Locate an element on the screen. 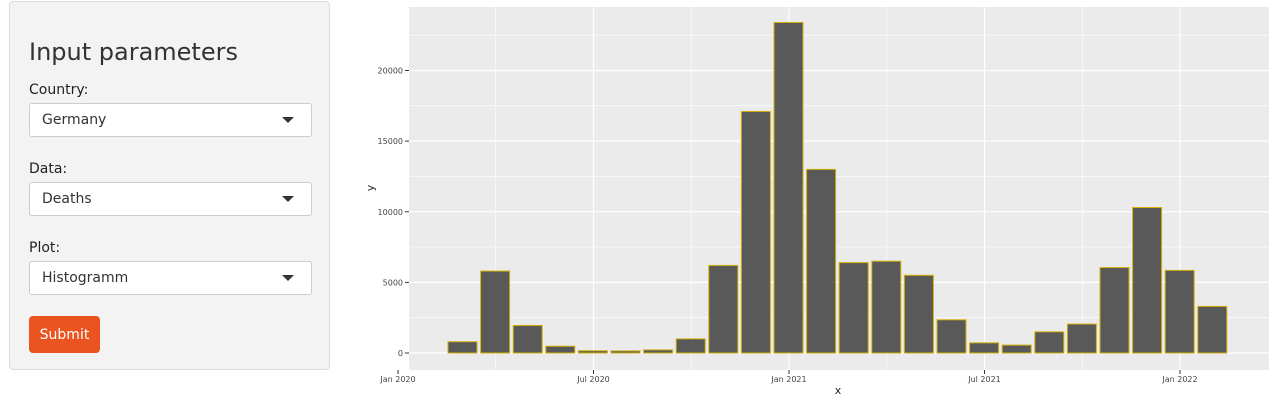 Image resolution: width=1278 pixels, height=401 pixels. country-select-value: Germany is located at coordinates (74, 120).